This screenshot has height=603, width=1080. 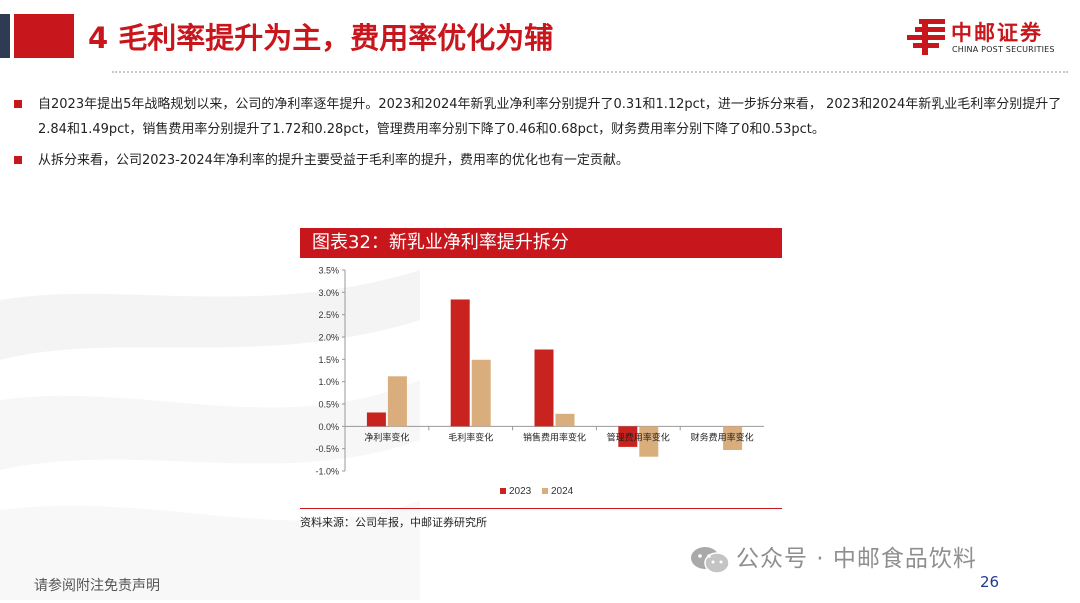 I want to click on x-category-label: 销售费用率变化, so click(x=554, y=437).